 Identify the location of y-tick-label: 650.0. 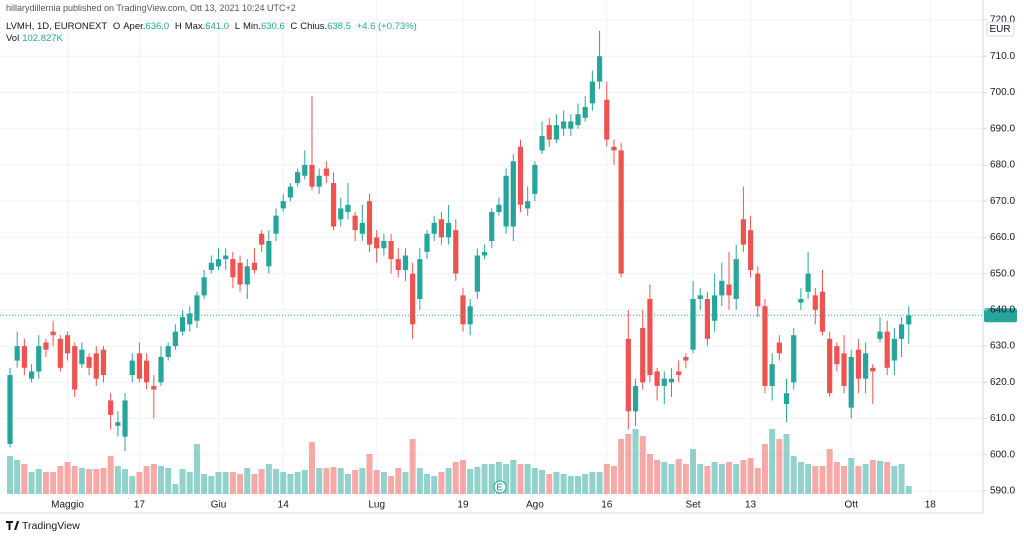
(1002, 273).